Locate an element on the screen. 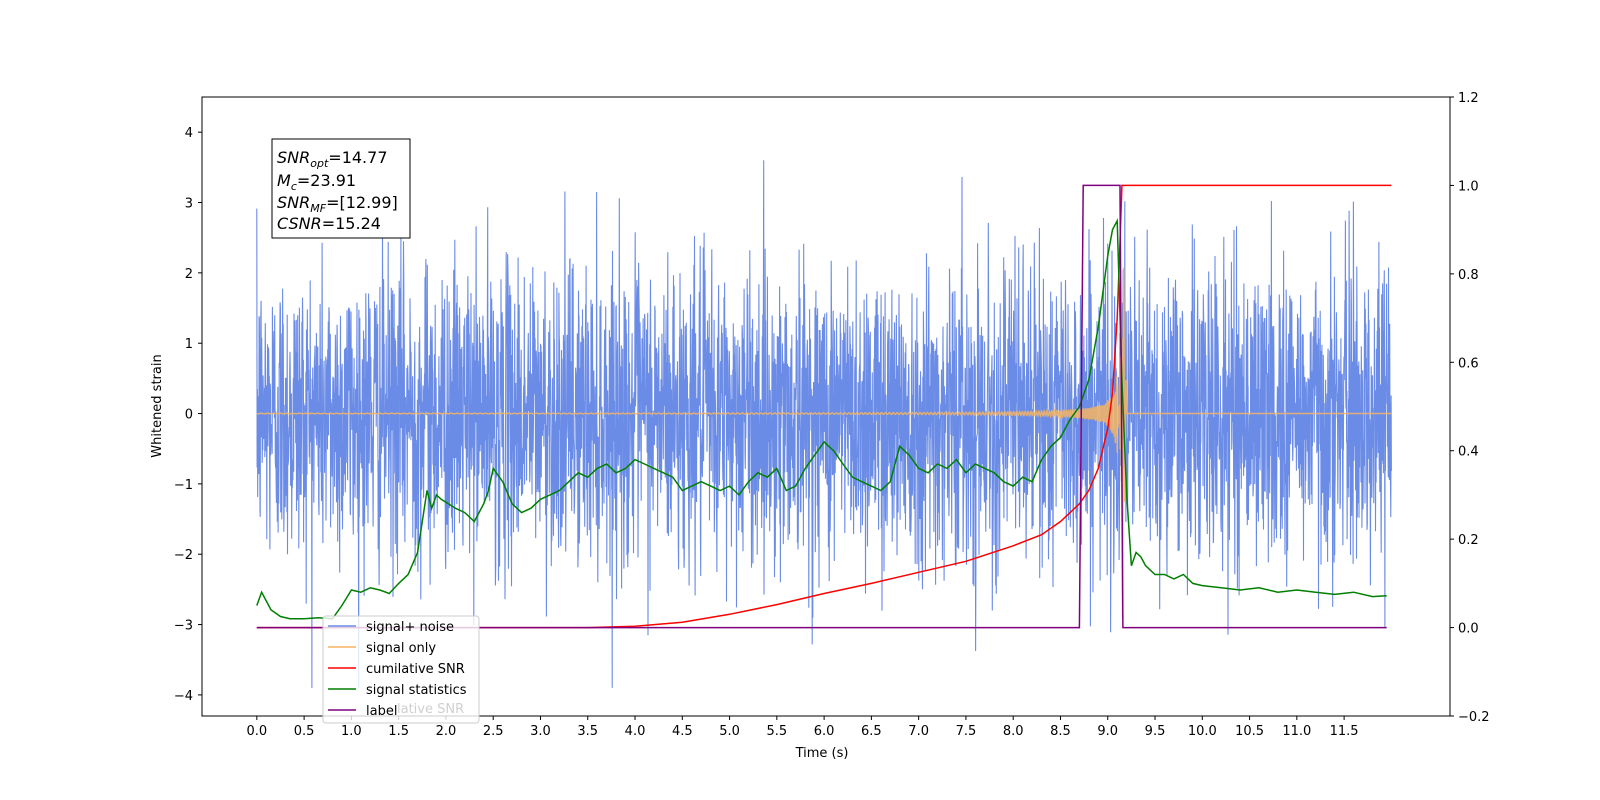 The height and width of the screenshot is (800, 1600). y-tick-label: −4 is located at coordinates (183, 696).